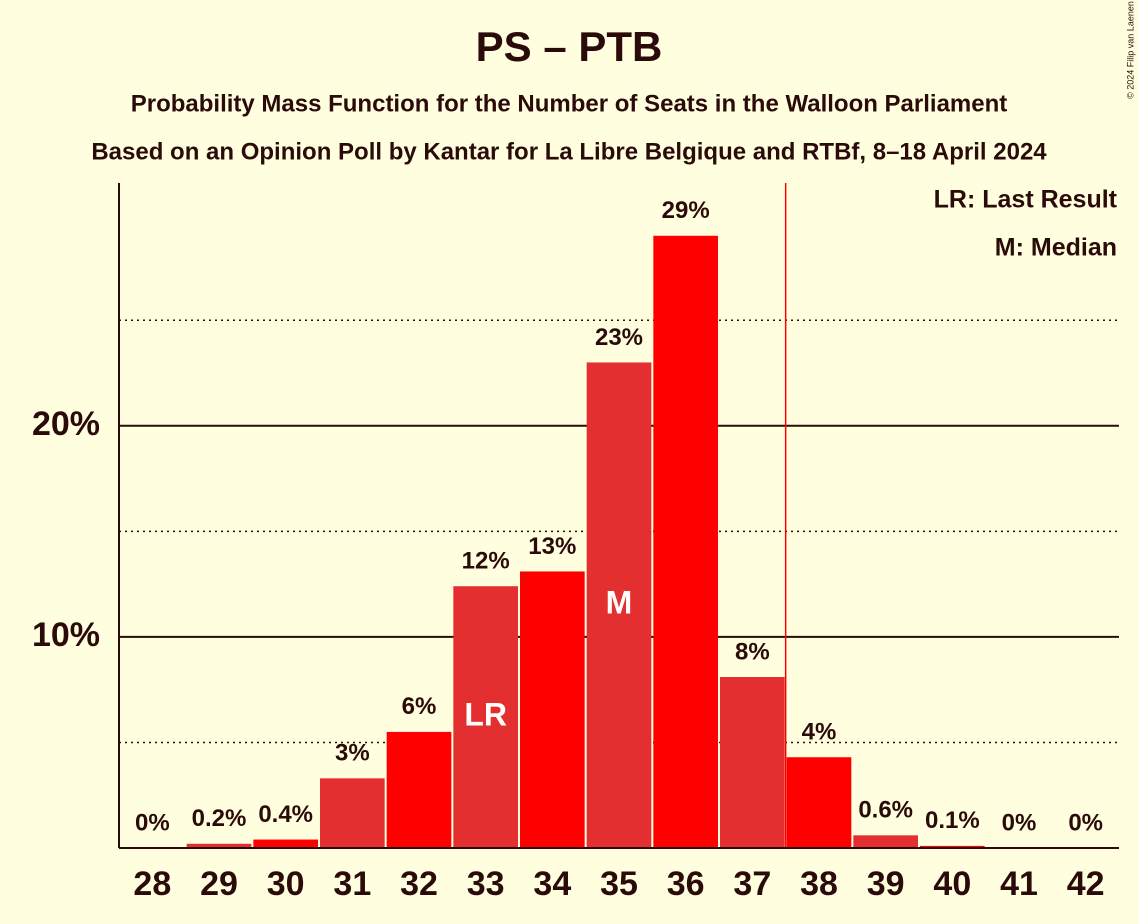  Describe the element at coordinates (1056, 248) in the screenshot. I see `legend-note: M: Median` at that location.